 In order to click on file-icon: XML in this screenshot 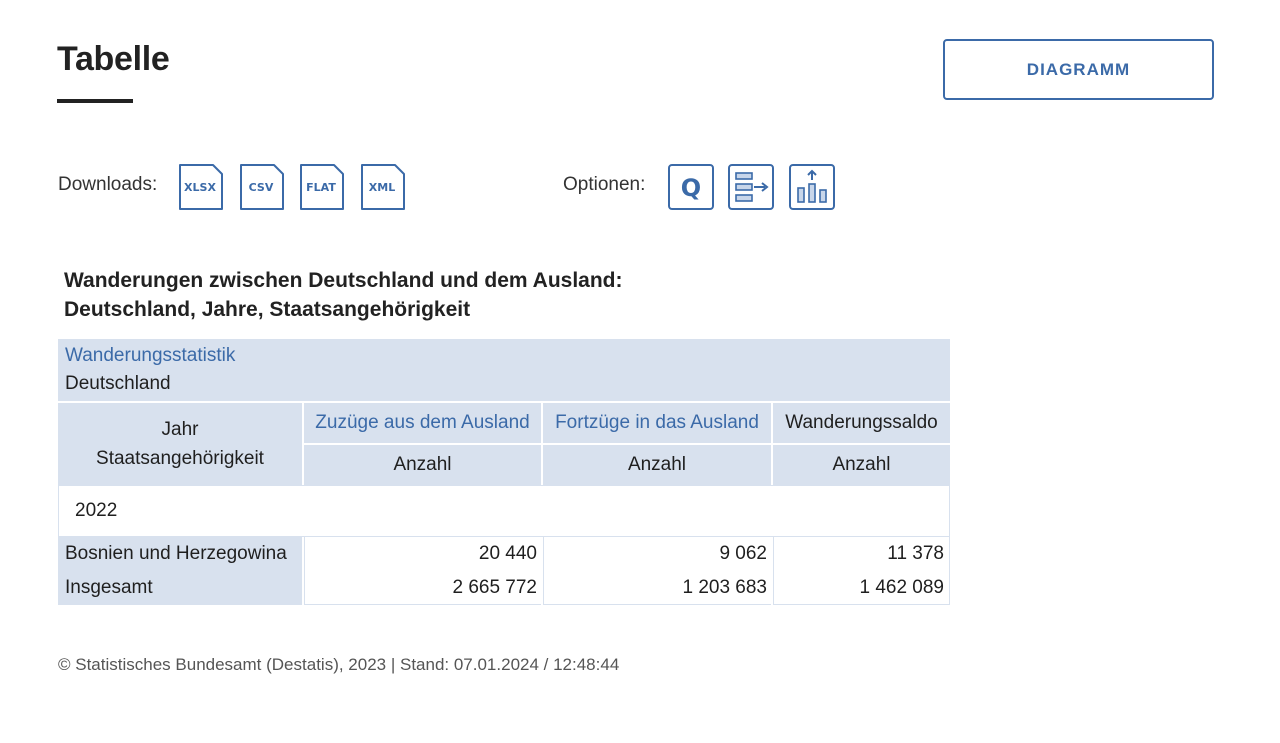, I will do `click(383, 187)`.